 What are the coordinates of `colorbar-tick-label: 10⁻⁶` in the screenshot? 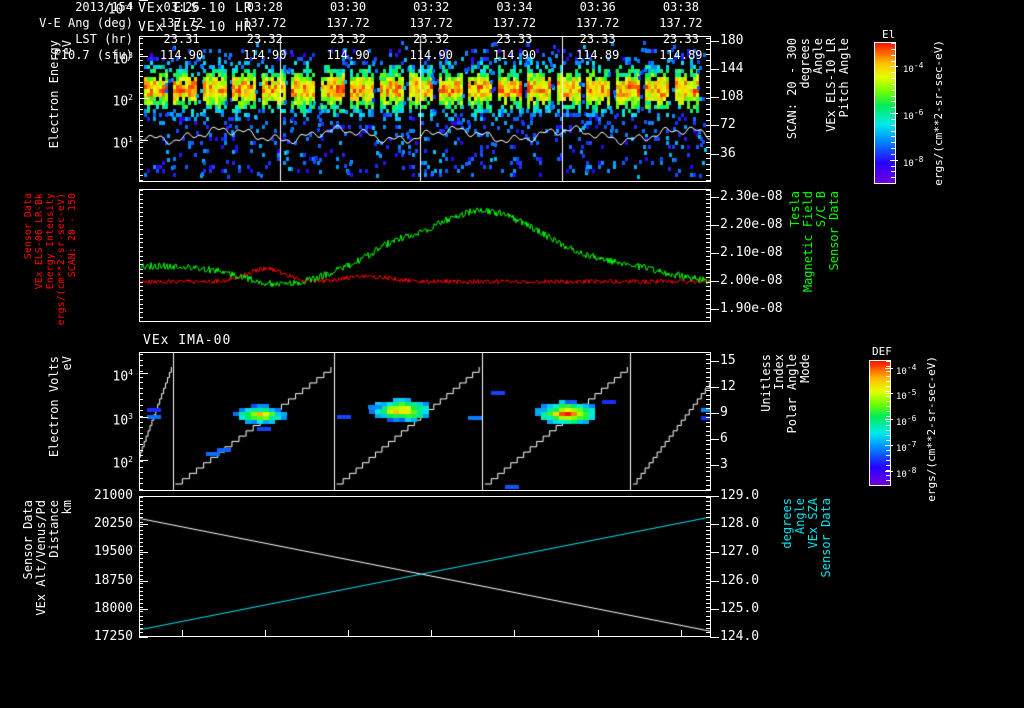 It's located at (913, 115).